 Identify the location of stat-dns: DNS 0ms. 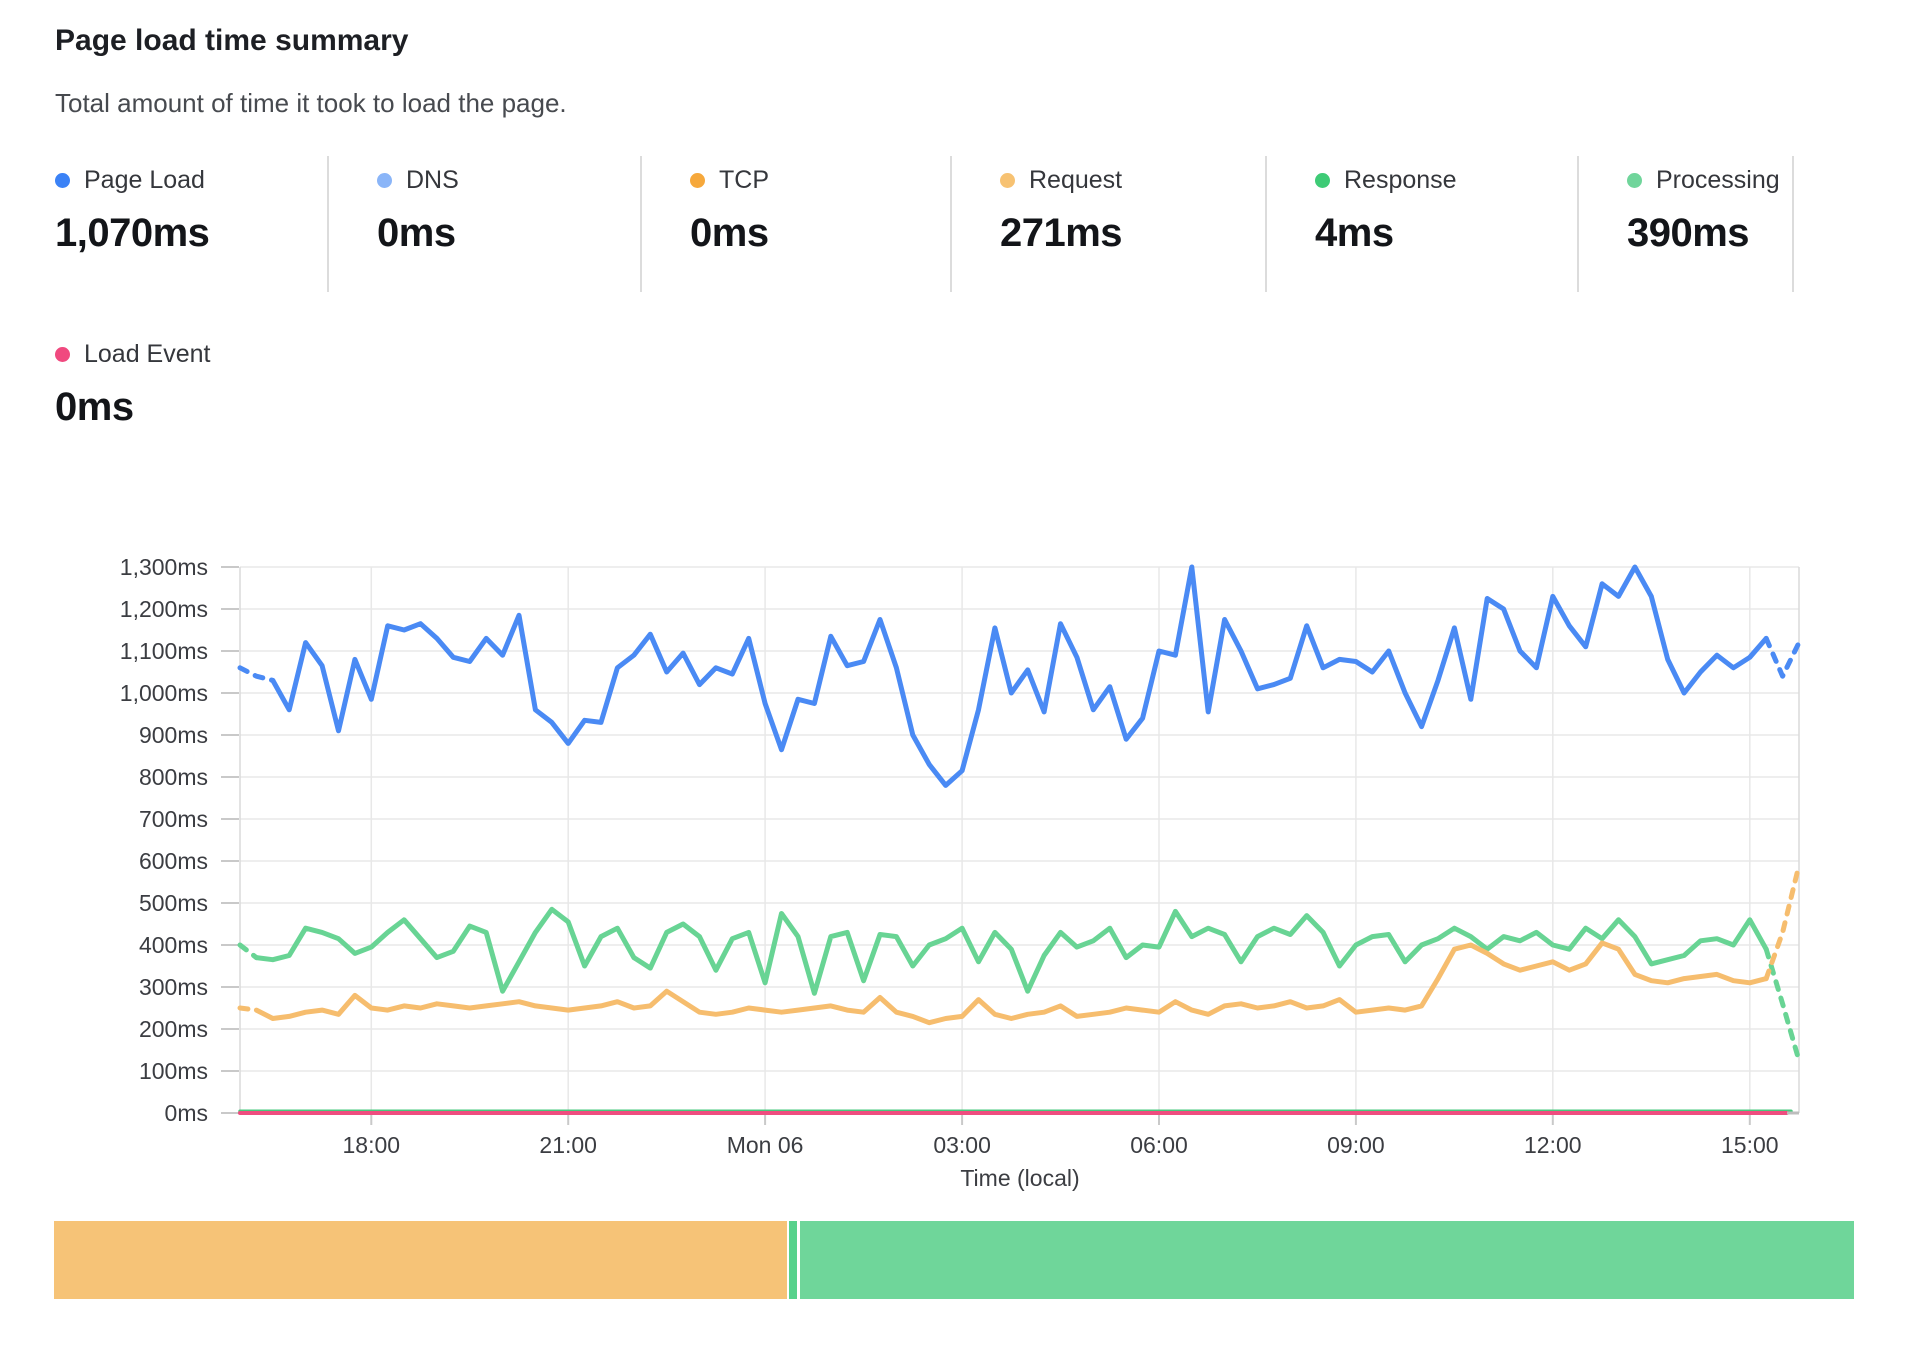
(485, 224).